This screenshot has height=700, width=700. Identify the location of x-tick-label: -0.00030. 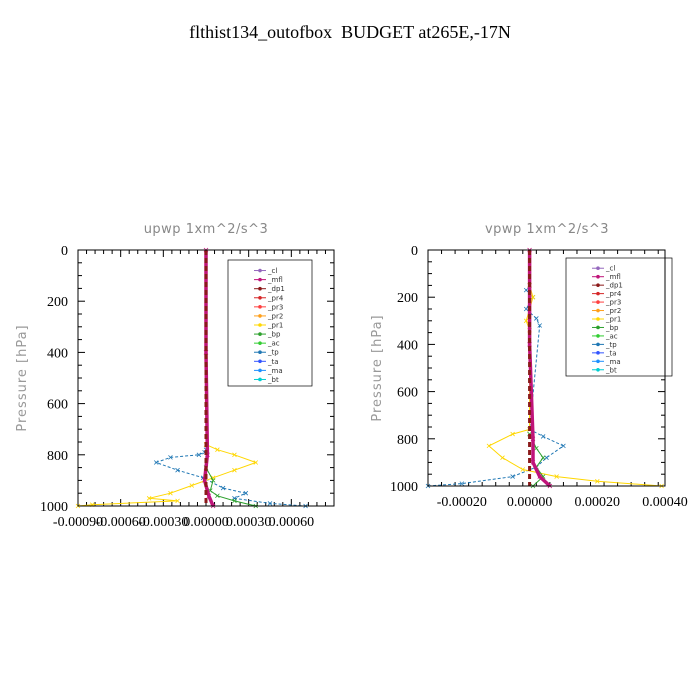
(163, 522).